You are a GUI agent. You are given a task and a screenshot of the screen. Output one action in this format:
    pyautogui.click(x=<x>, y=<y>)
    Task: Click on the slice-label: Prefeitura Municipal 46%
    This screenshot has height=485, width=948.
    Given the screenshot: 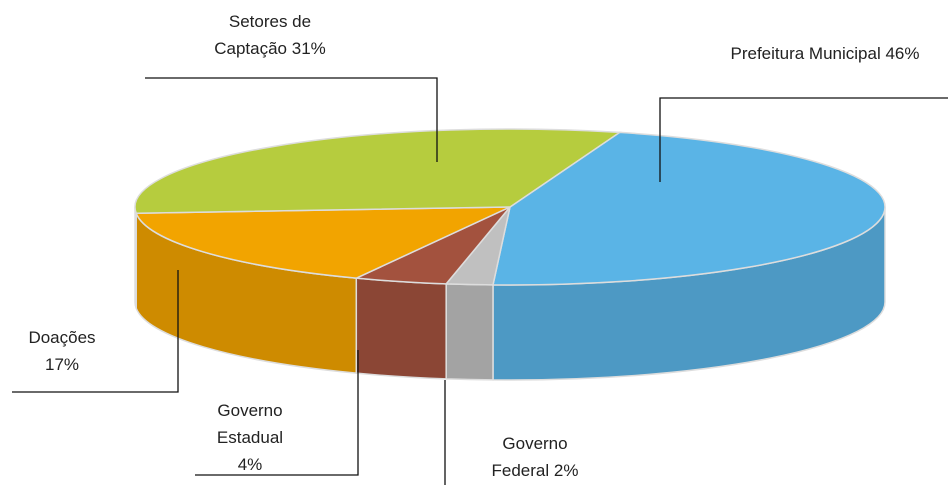 What is the action you would take?
    pyautogui.click(x=825, y=53)
    